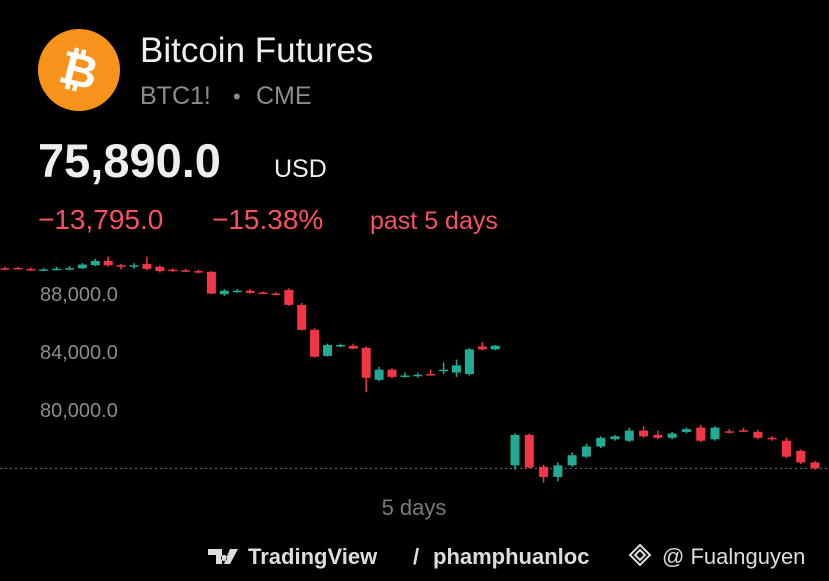 The height and width of the screenshot is (581, 829). Describe the element at coordinates (416, 556) in the screenshot. I see `slash: /` at that location.